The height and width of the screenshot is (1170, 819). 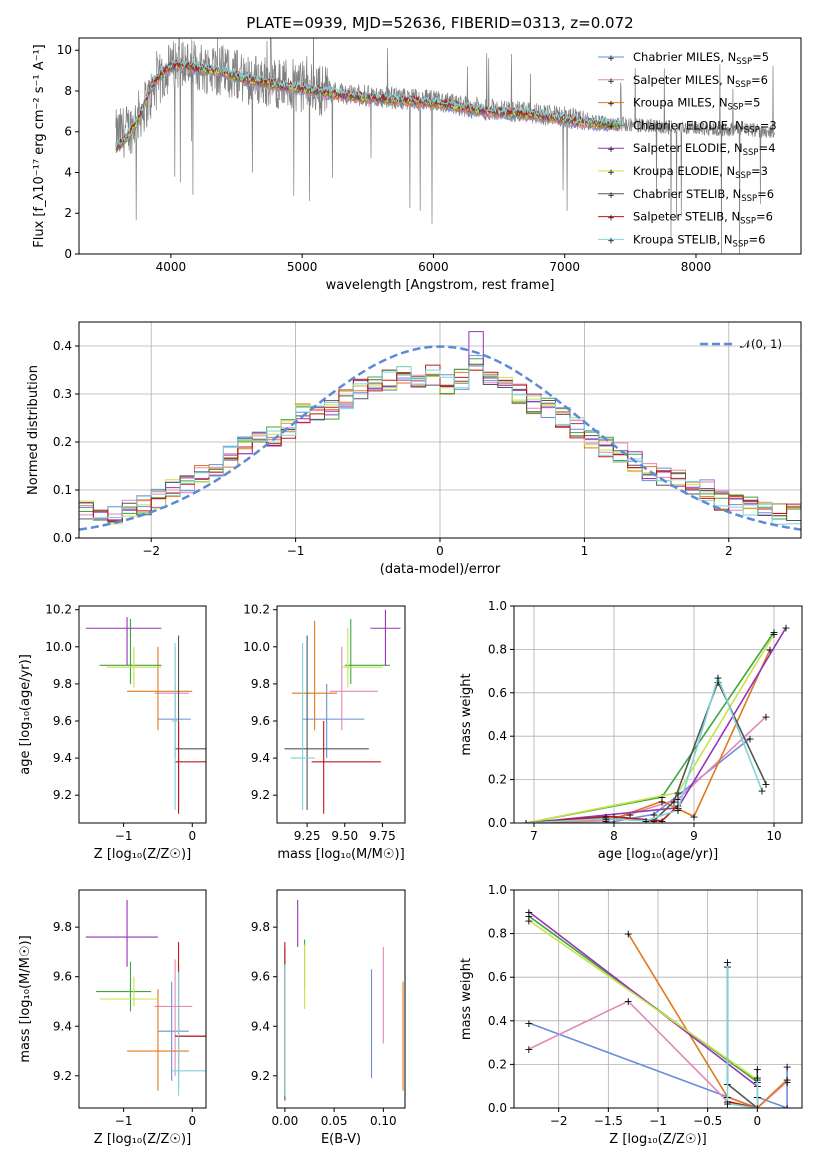 I want to click on legend-label-text: Salpeter ELODIE, N, so click(x=688, y=148).